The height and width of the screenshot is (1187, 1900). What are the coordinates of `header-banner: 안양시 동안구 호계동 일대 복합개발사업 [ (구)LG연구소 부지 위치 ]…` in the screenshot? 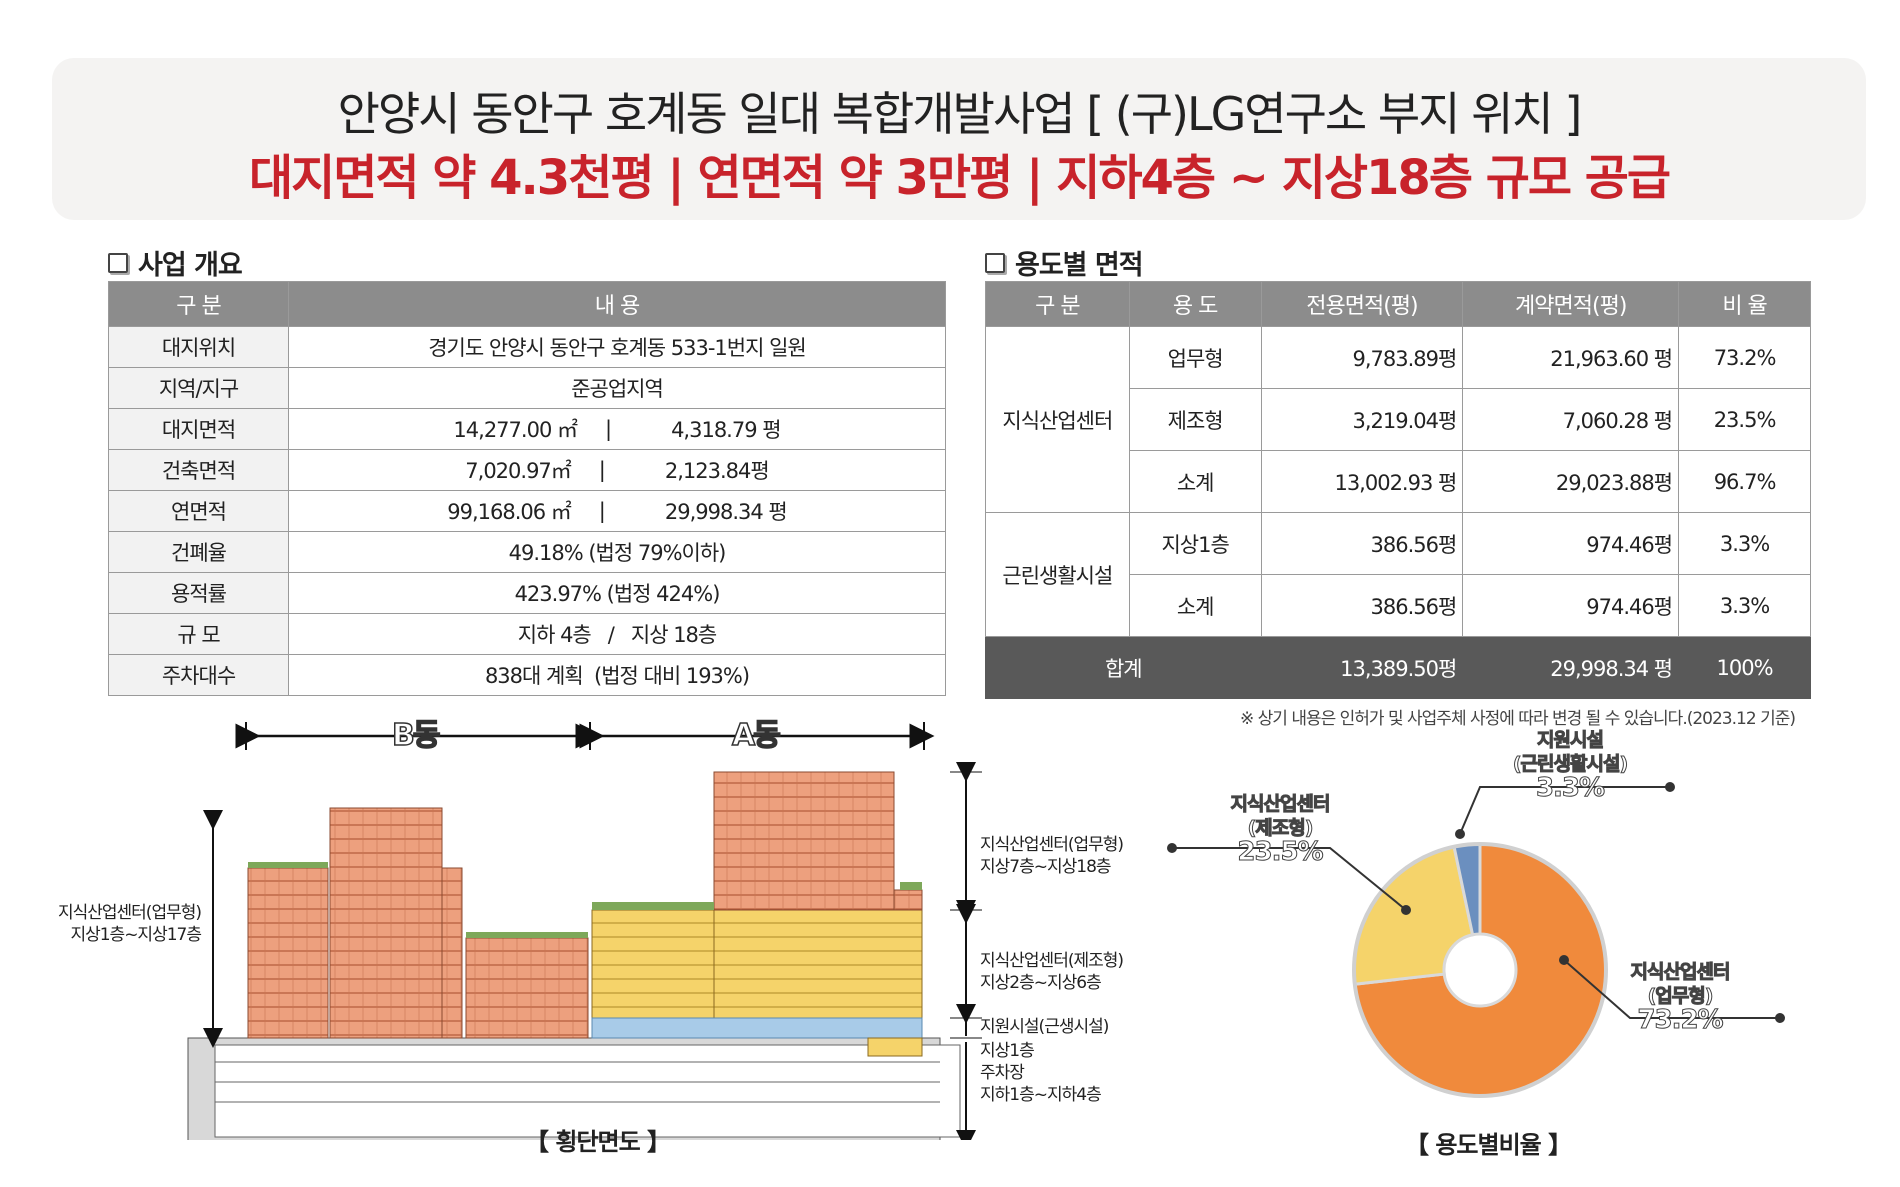 It's located at (959, 139).